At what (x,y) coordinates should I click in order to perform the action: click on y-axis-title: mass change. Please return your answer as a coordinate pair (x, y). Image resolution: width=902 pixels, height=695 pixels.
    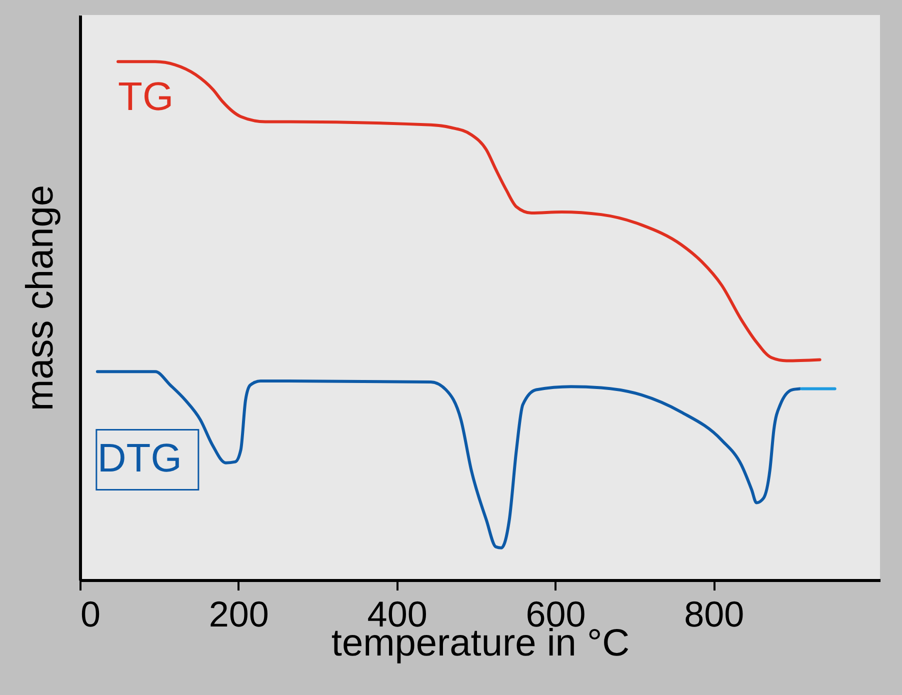
    Looking at the image, I should click on (41, 298).